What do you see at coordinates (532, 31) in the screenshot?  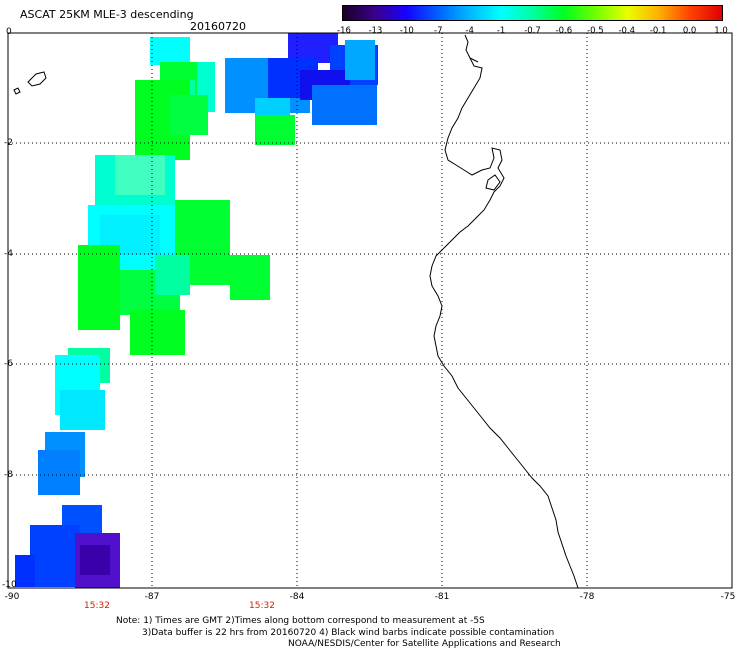 I see `colorbar-tick-label: -0.7` at bounding box center [532, 31].